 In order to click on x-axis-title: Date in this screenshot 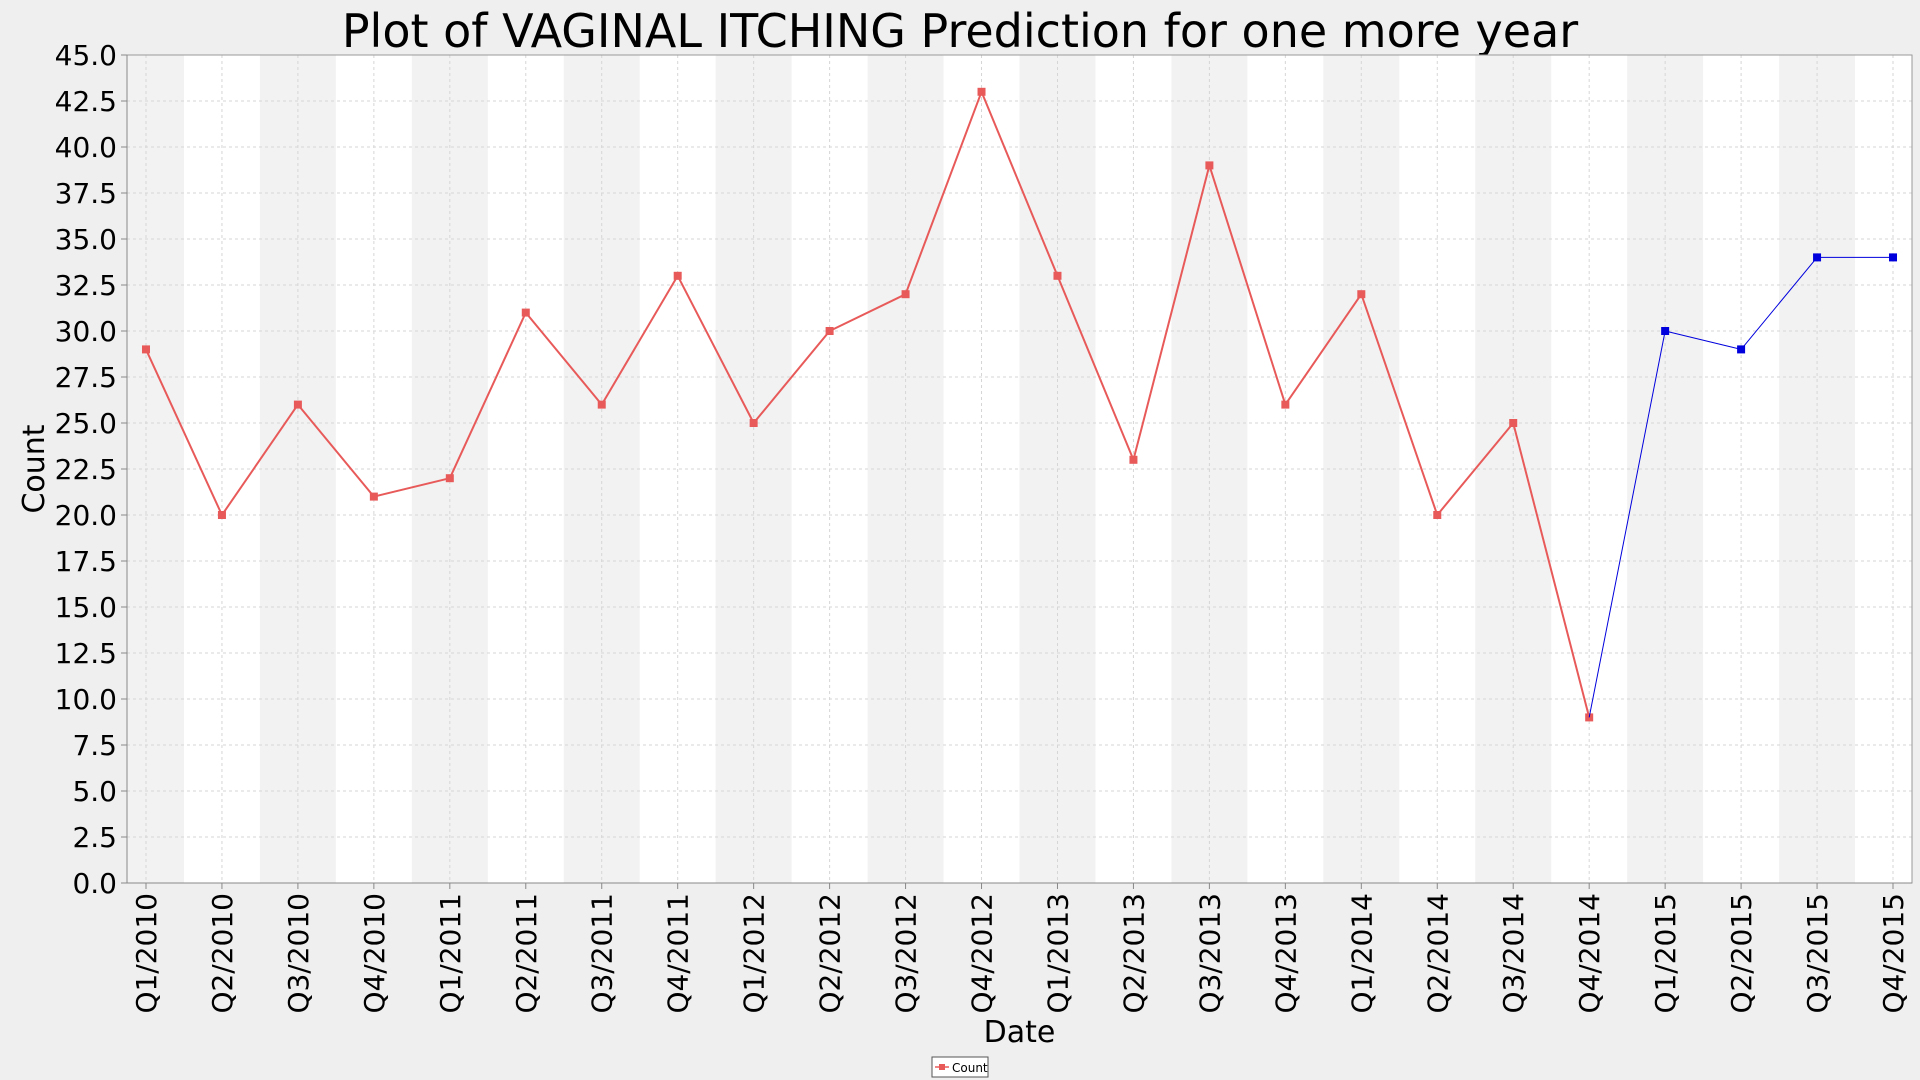, I will do `click(1020, 1032)`.